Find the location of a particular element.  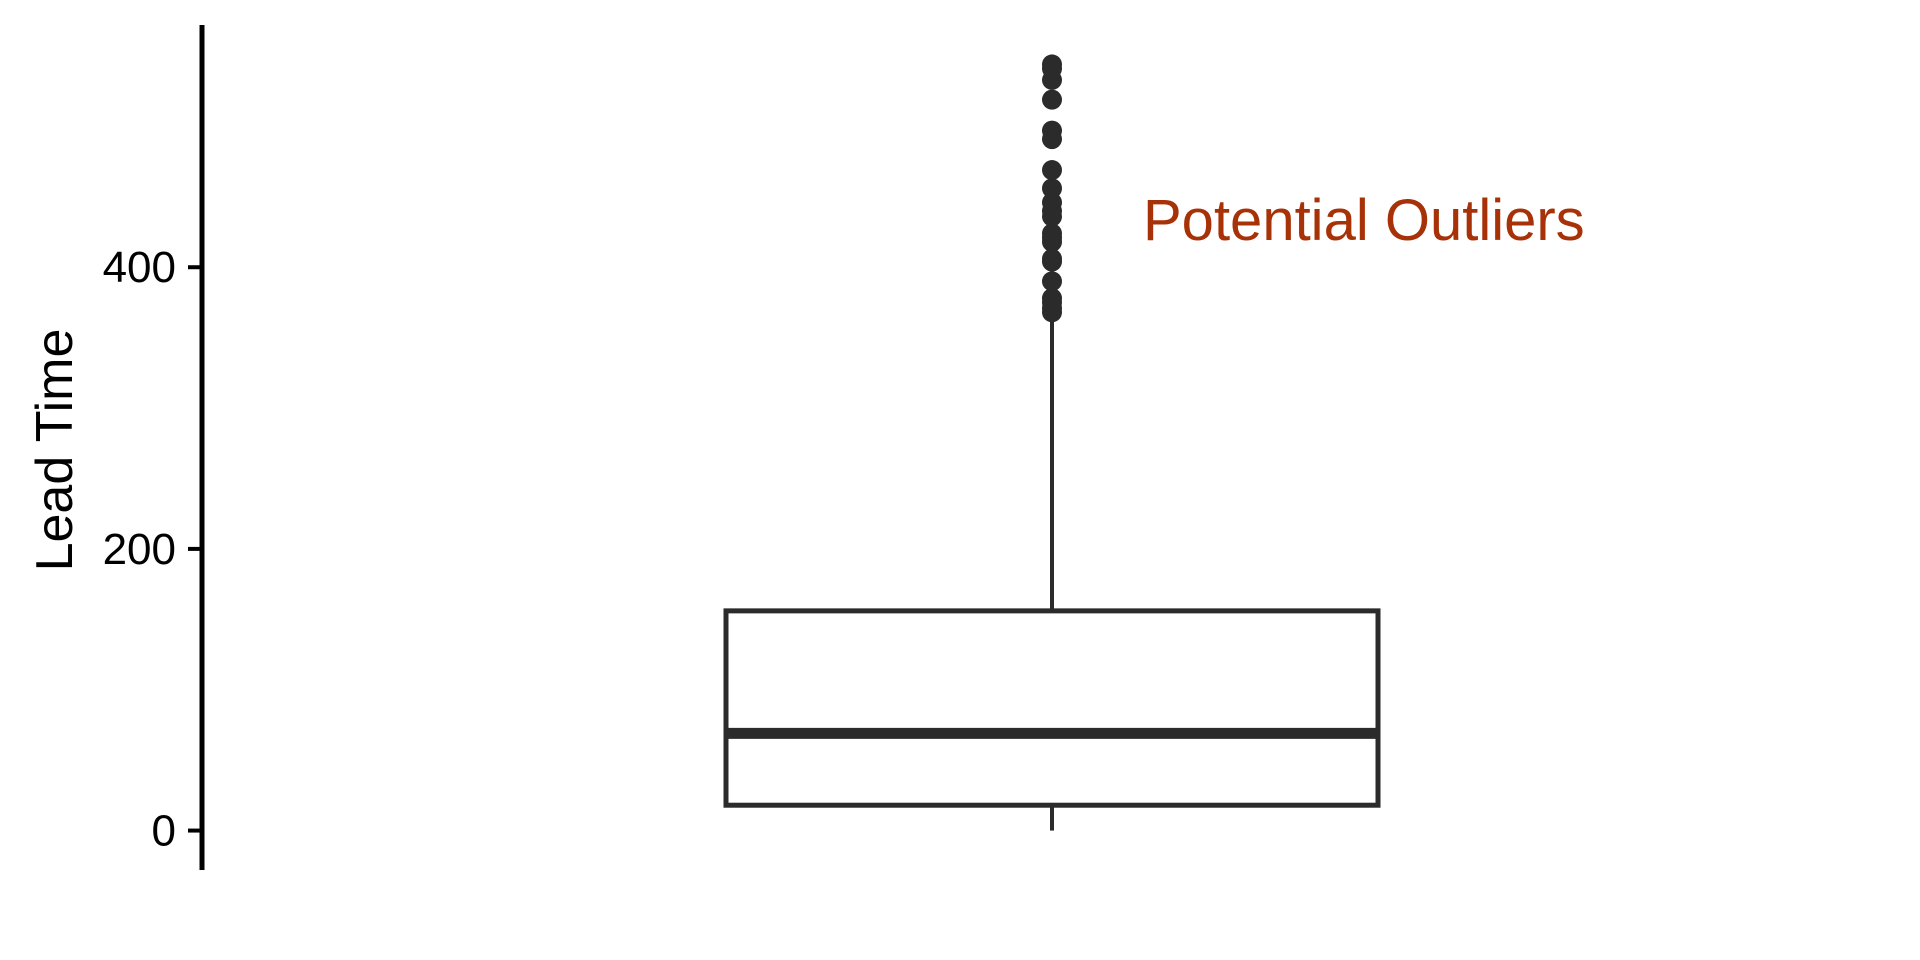

y-axis: 0 200 400 is located at coordinates (154, 447).